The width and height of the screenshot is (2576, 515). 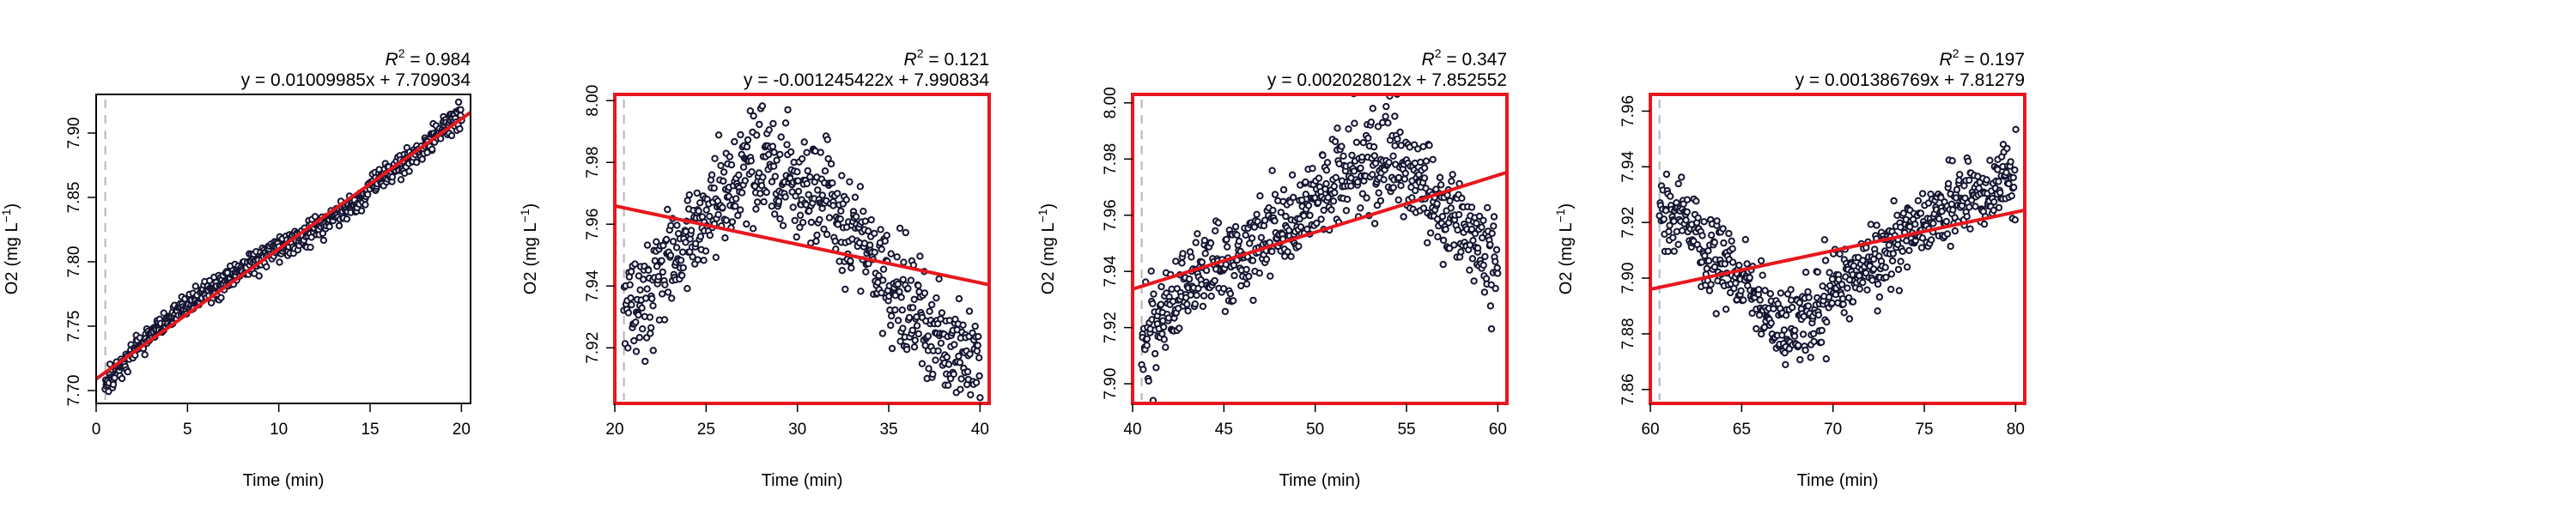 What do you see at coordinates (593, 285) in the screenshot?
I see `y-tick-label: 7.94` at bounding box center [593, 285].